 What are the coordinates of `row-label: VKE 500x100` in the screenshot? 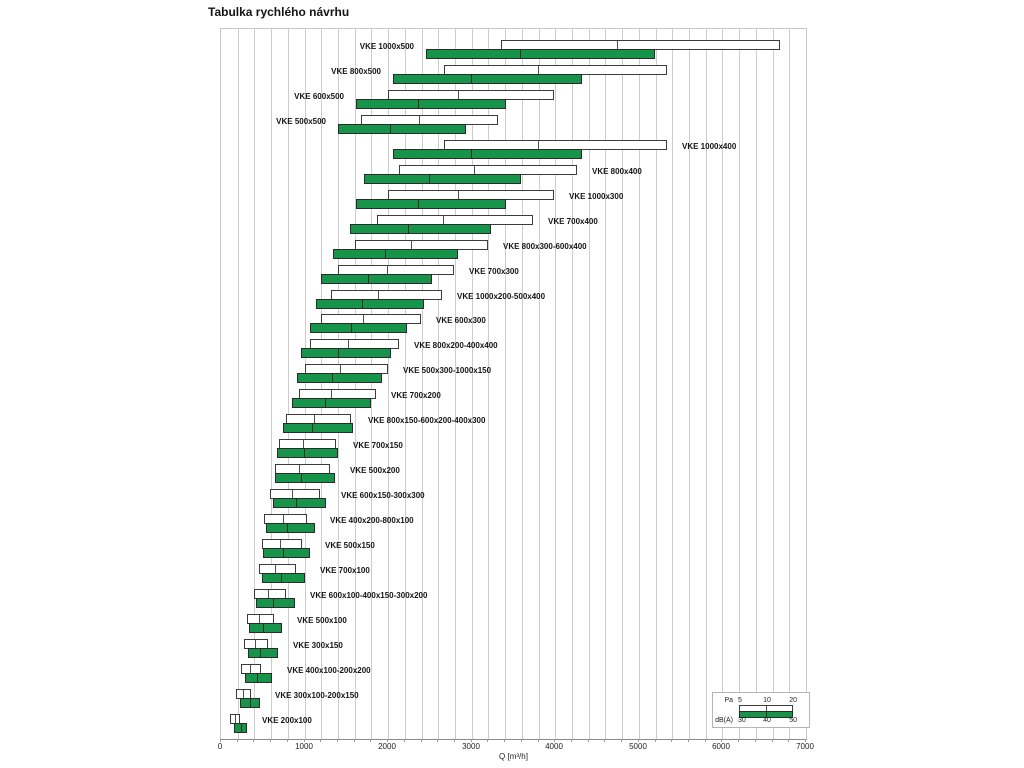 It's located at (322, 620).